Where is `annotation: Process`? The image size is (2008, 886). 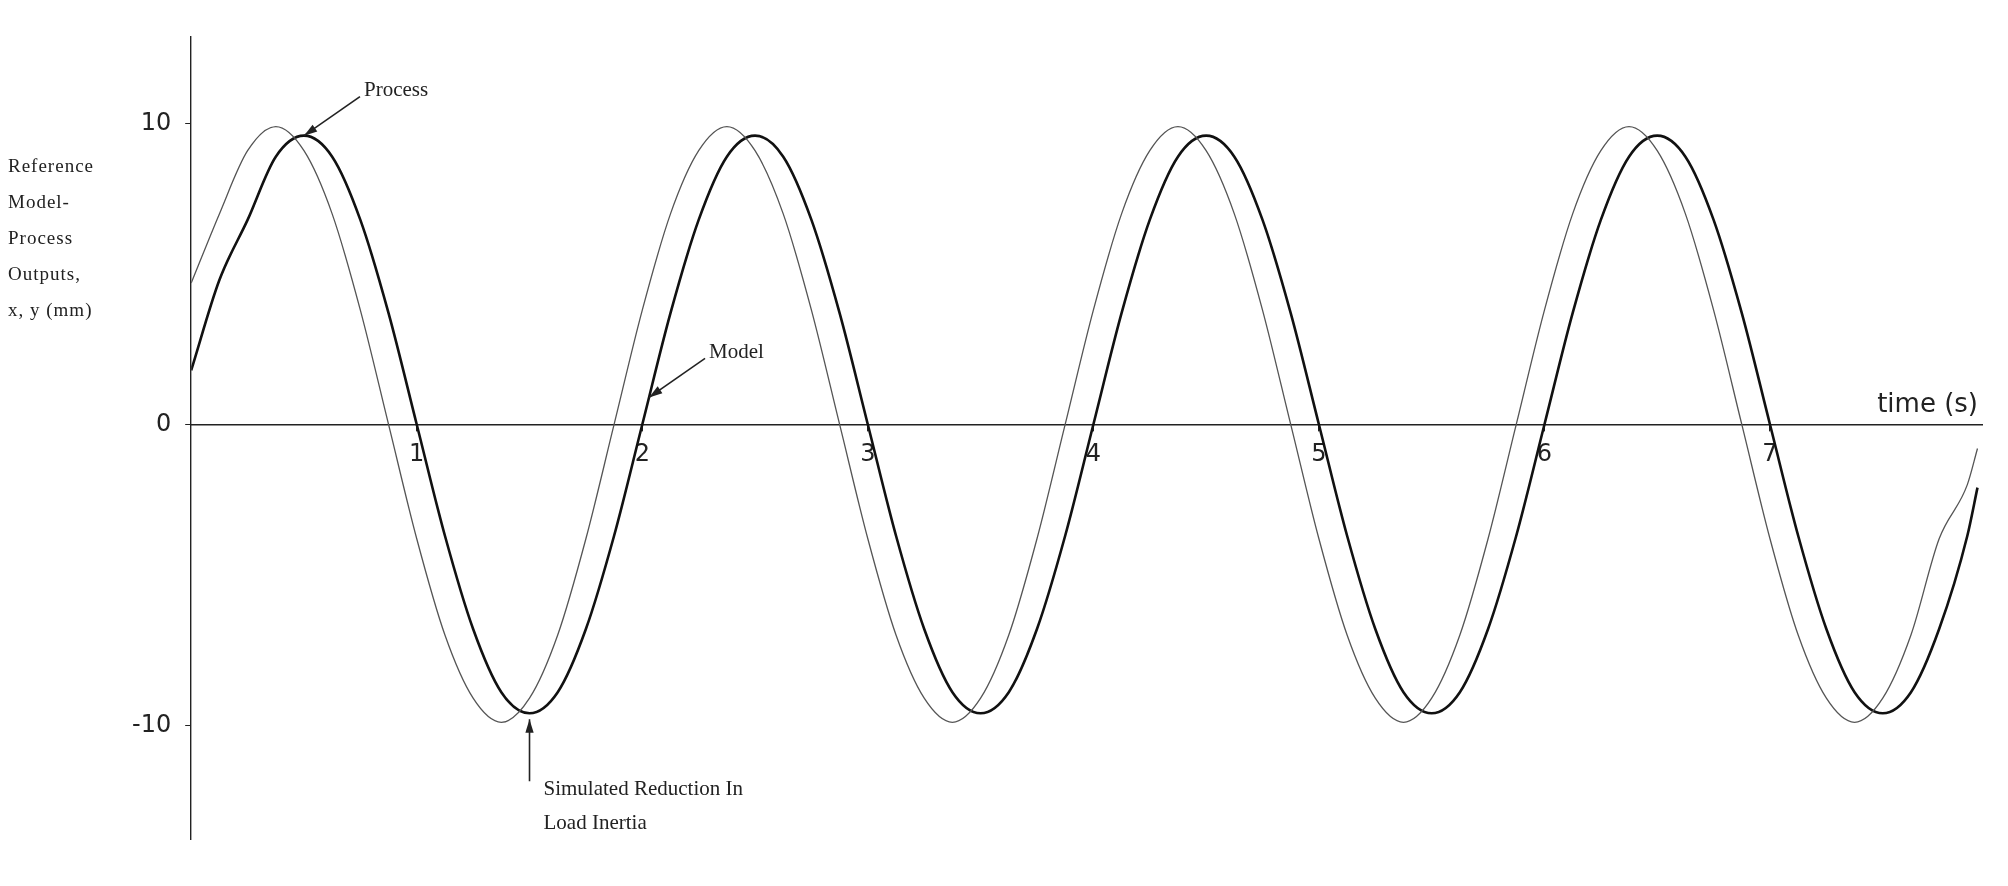 annotation: Process is located at coordinates (396, 89).